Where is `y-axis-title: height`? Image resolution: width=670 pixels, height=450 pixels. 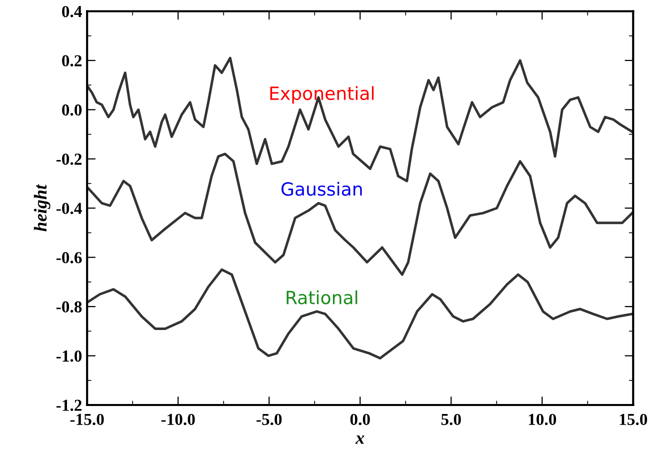 y-axis-title: height is located at coordinates (42, 208).